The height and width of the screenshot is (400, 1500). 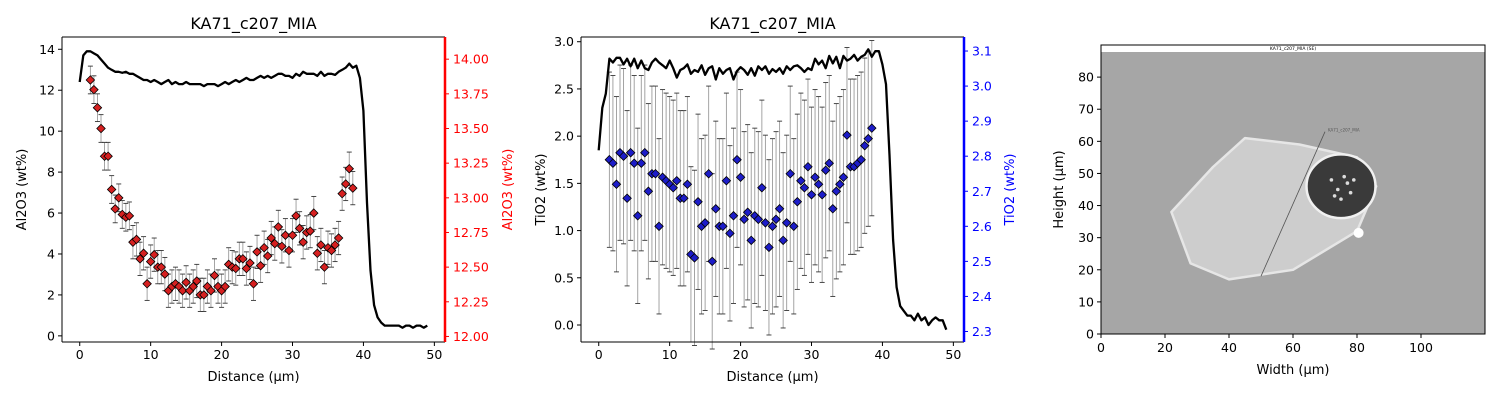 I want to click on y2-tick-label: 2.9, so click(x=982, y=121).